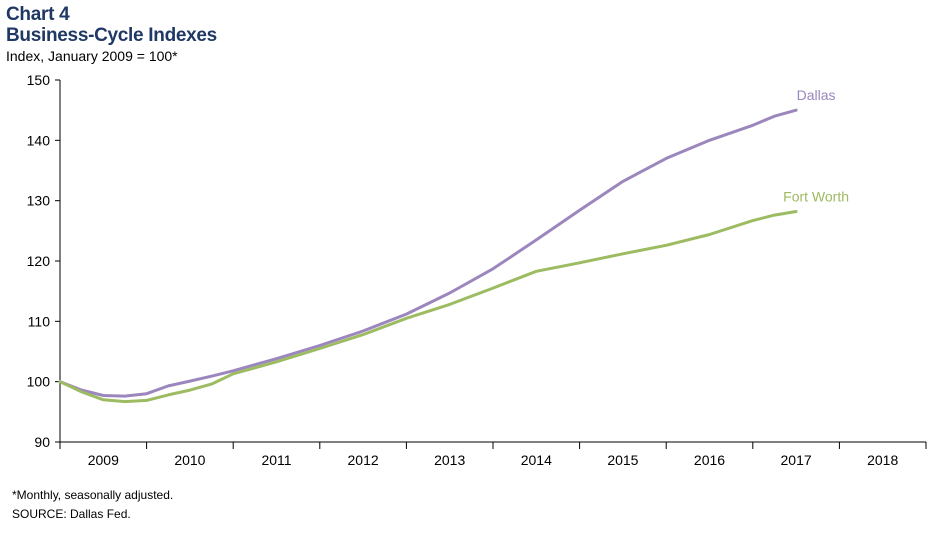 This screenshot has height=541, width=949. What do you see at coordinates (816, 95) in the screenshot?
I see `series-label-dallas: Dallas` at bounding box center [816, 95].